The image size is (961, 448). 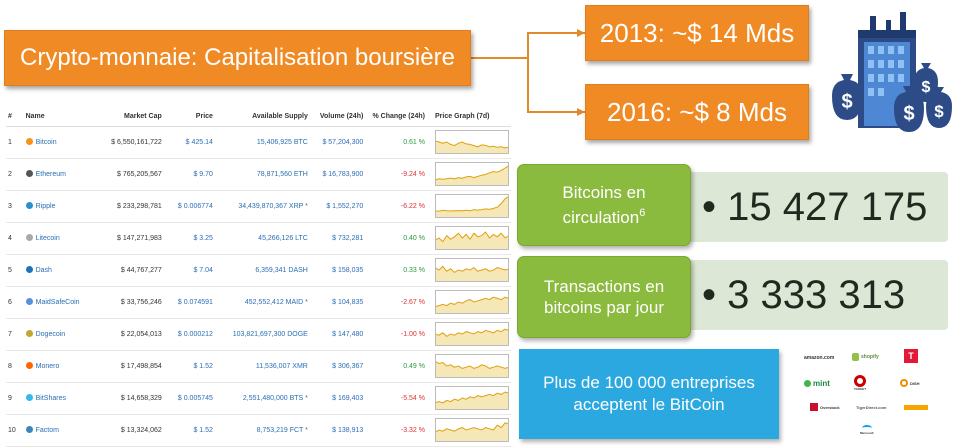 I want to click on cap-2016-box: 2016: ~$ 8 Mds, so click(x=697, y=112).